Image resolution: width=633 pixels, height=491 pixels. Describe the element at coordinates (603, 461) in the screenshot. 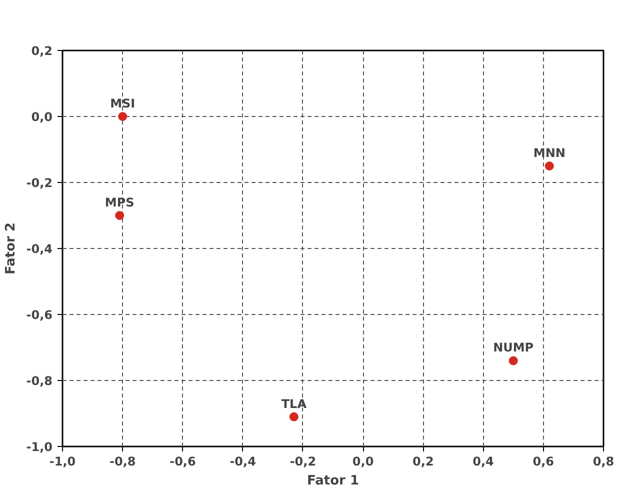

I see `x-tick-label: 0,8` at that location.